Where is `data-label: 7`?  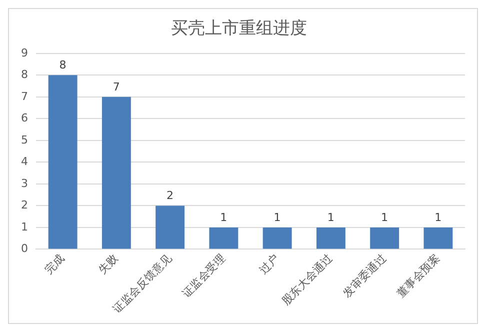
data-label: 7 is located at coordinates (116, 87).